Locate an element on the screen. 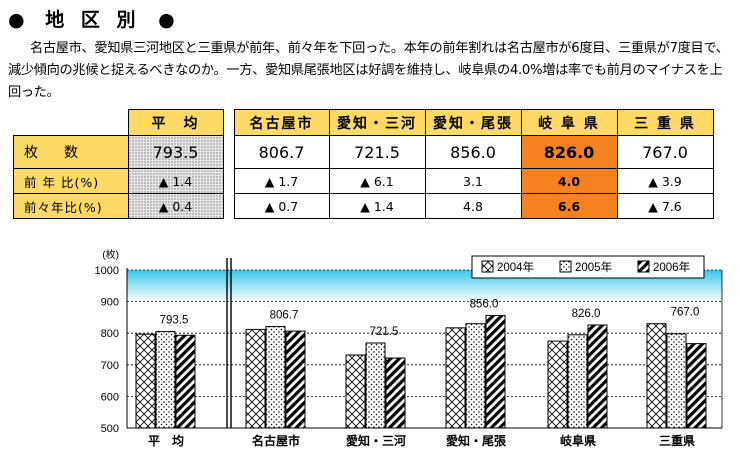 The image size is (740, 459). y-unit-label: (枚) is located at coordinates (110, 254).